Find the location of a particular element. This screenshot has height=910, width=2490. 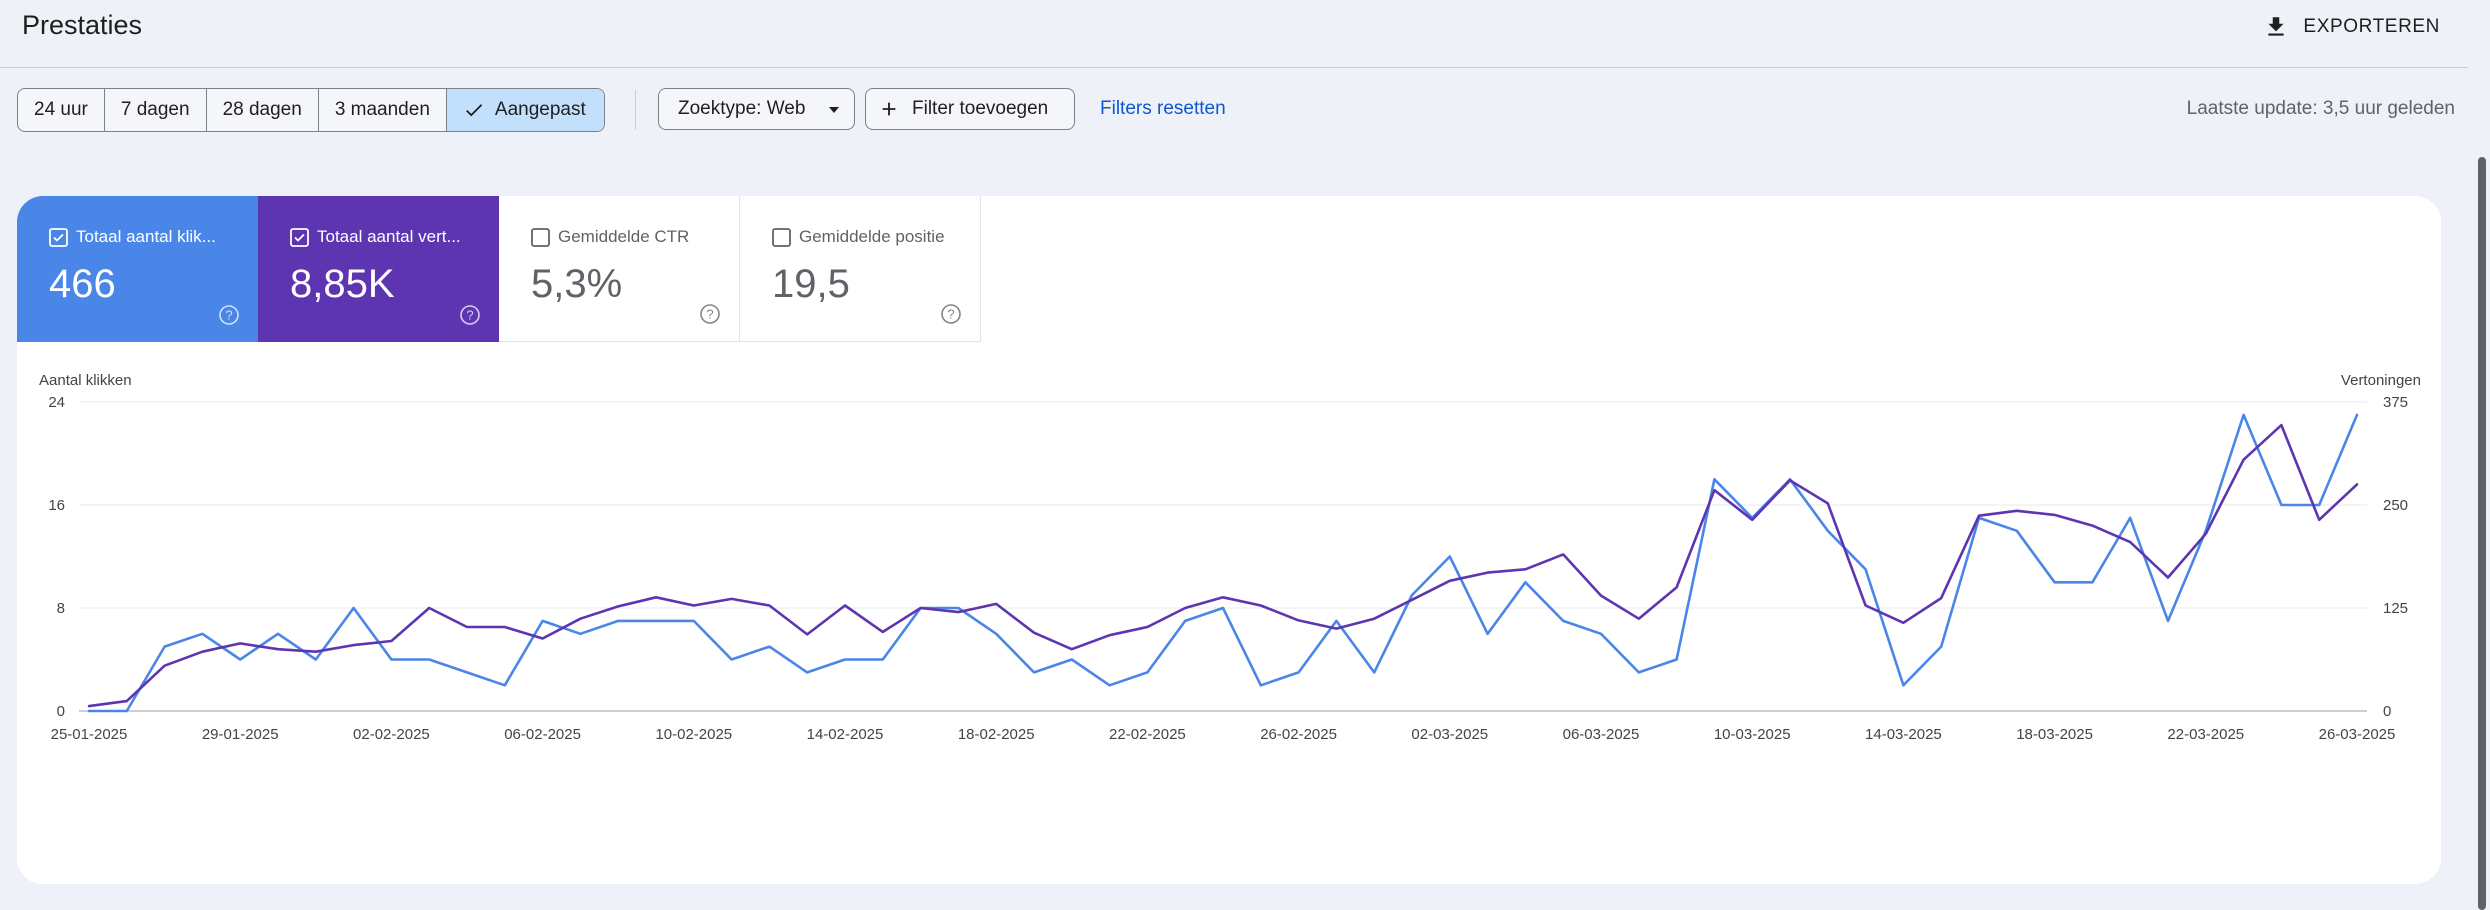

export-button: EXPORTEREN is located at coordinates (2351, 27).